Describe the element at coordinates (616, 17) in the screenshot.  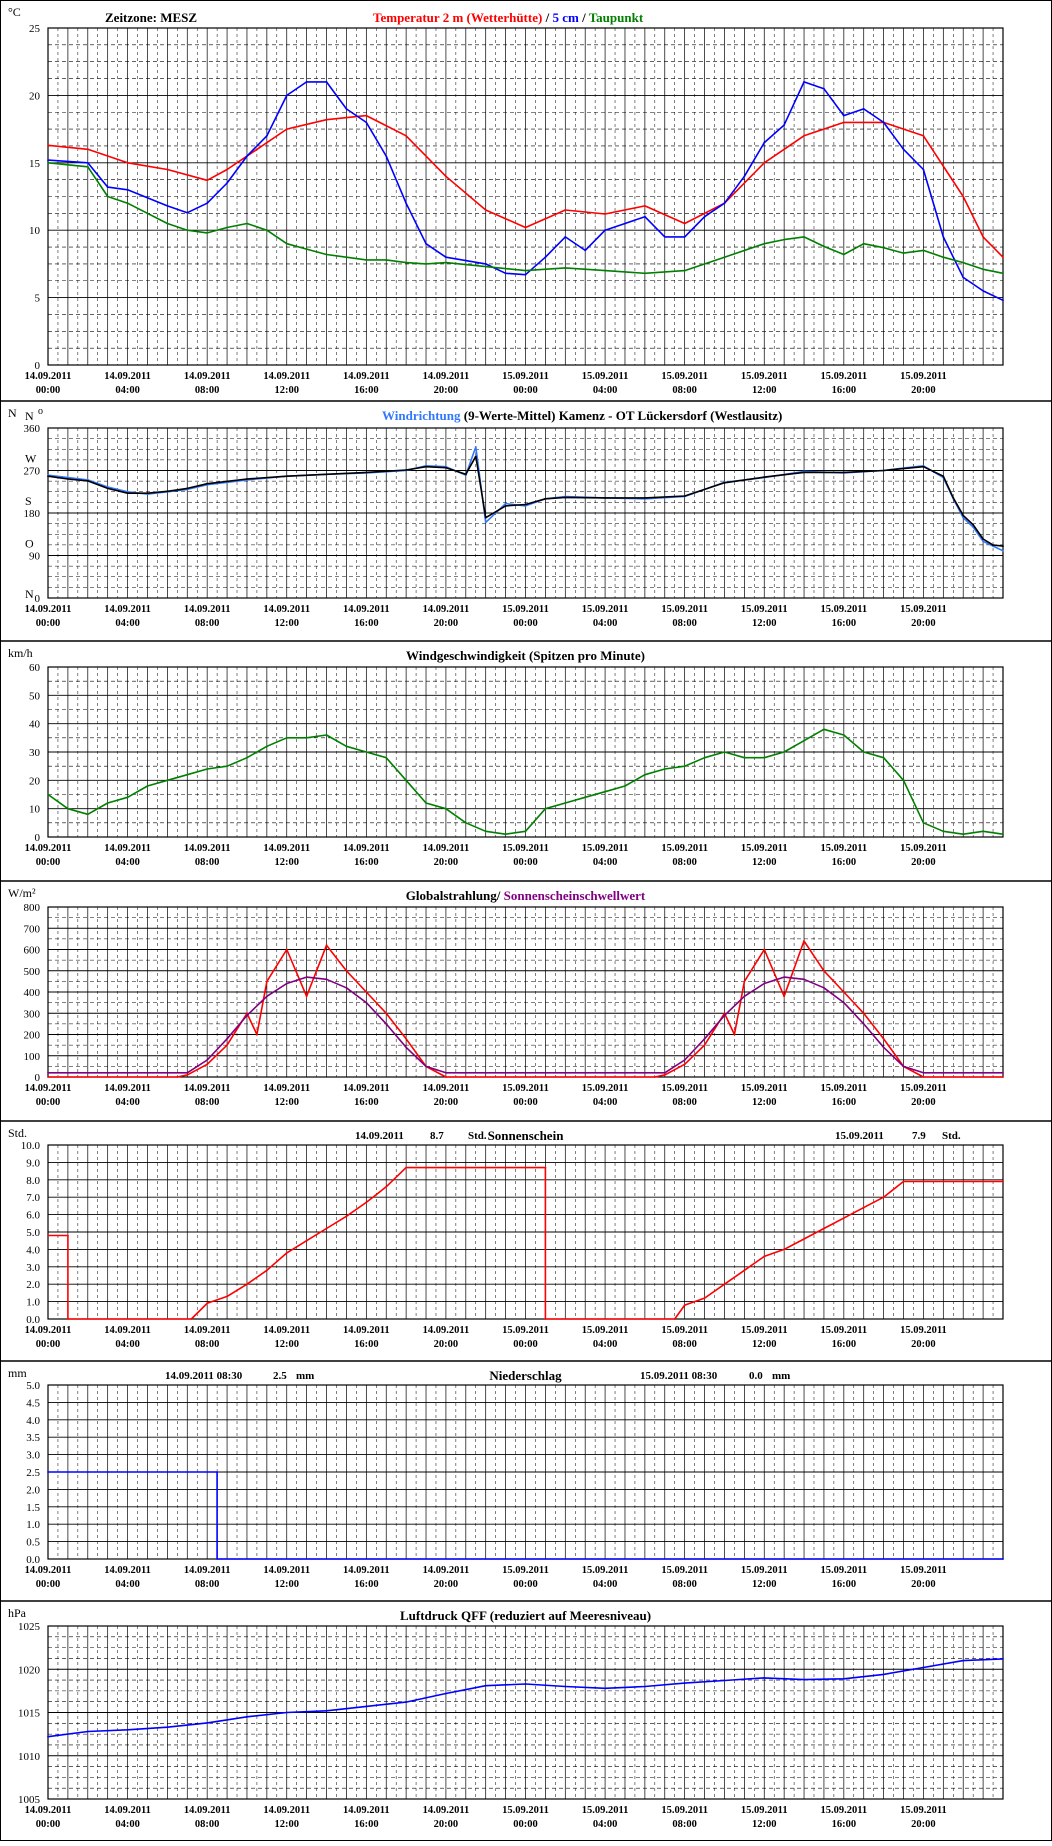
I see `title-part: Taupunkt` at that location.